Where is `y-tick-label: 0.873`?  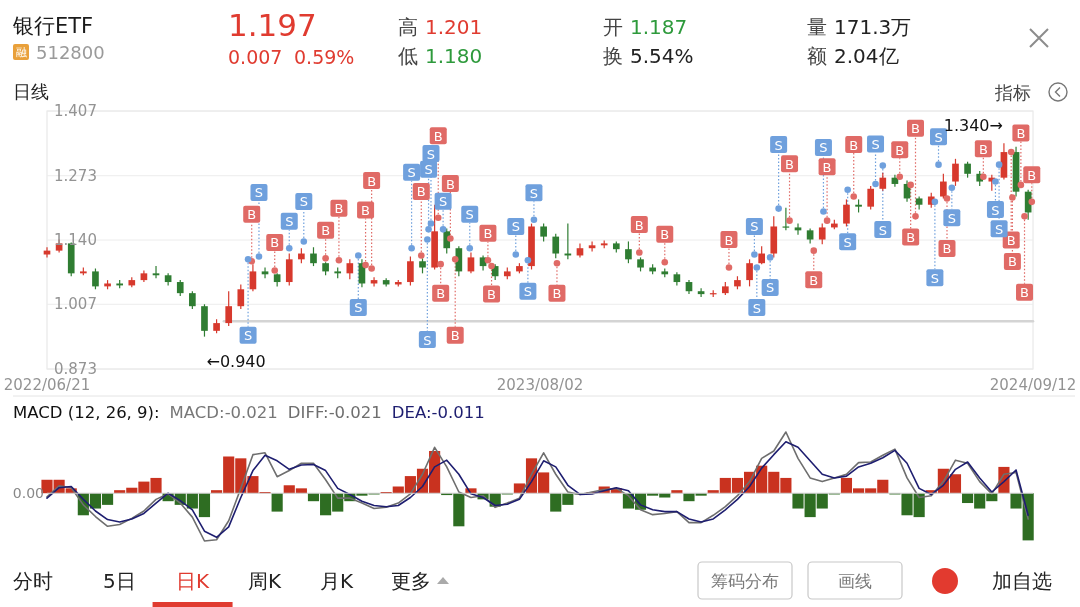
y-tick-label: 0.873 is located at coordinates (75, 369).